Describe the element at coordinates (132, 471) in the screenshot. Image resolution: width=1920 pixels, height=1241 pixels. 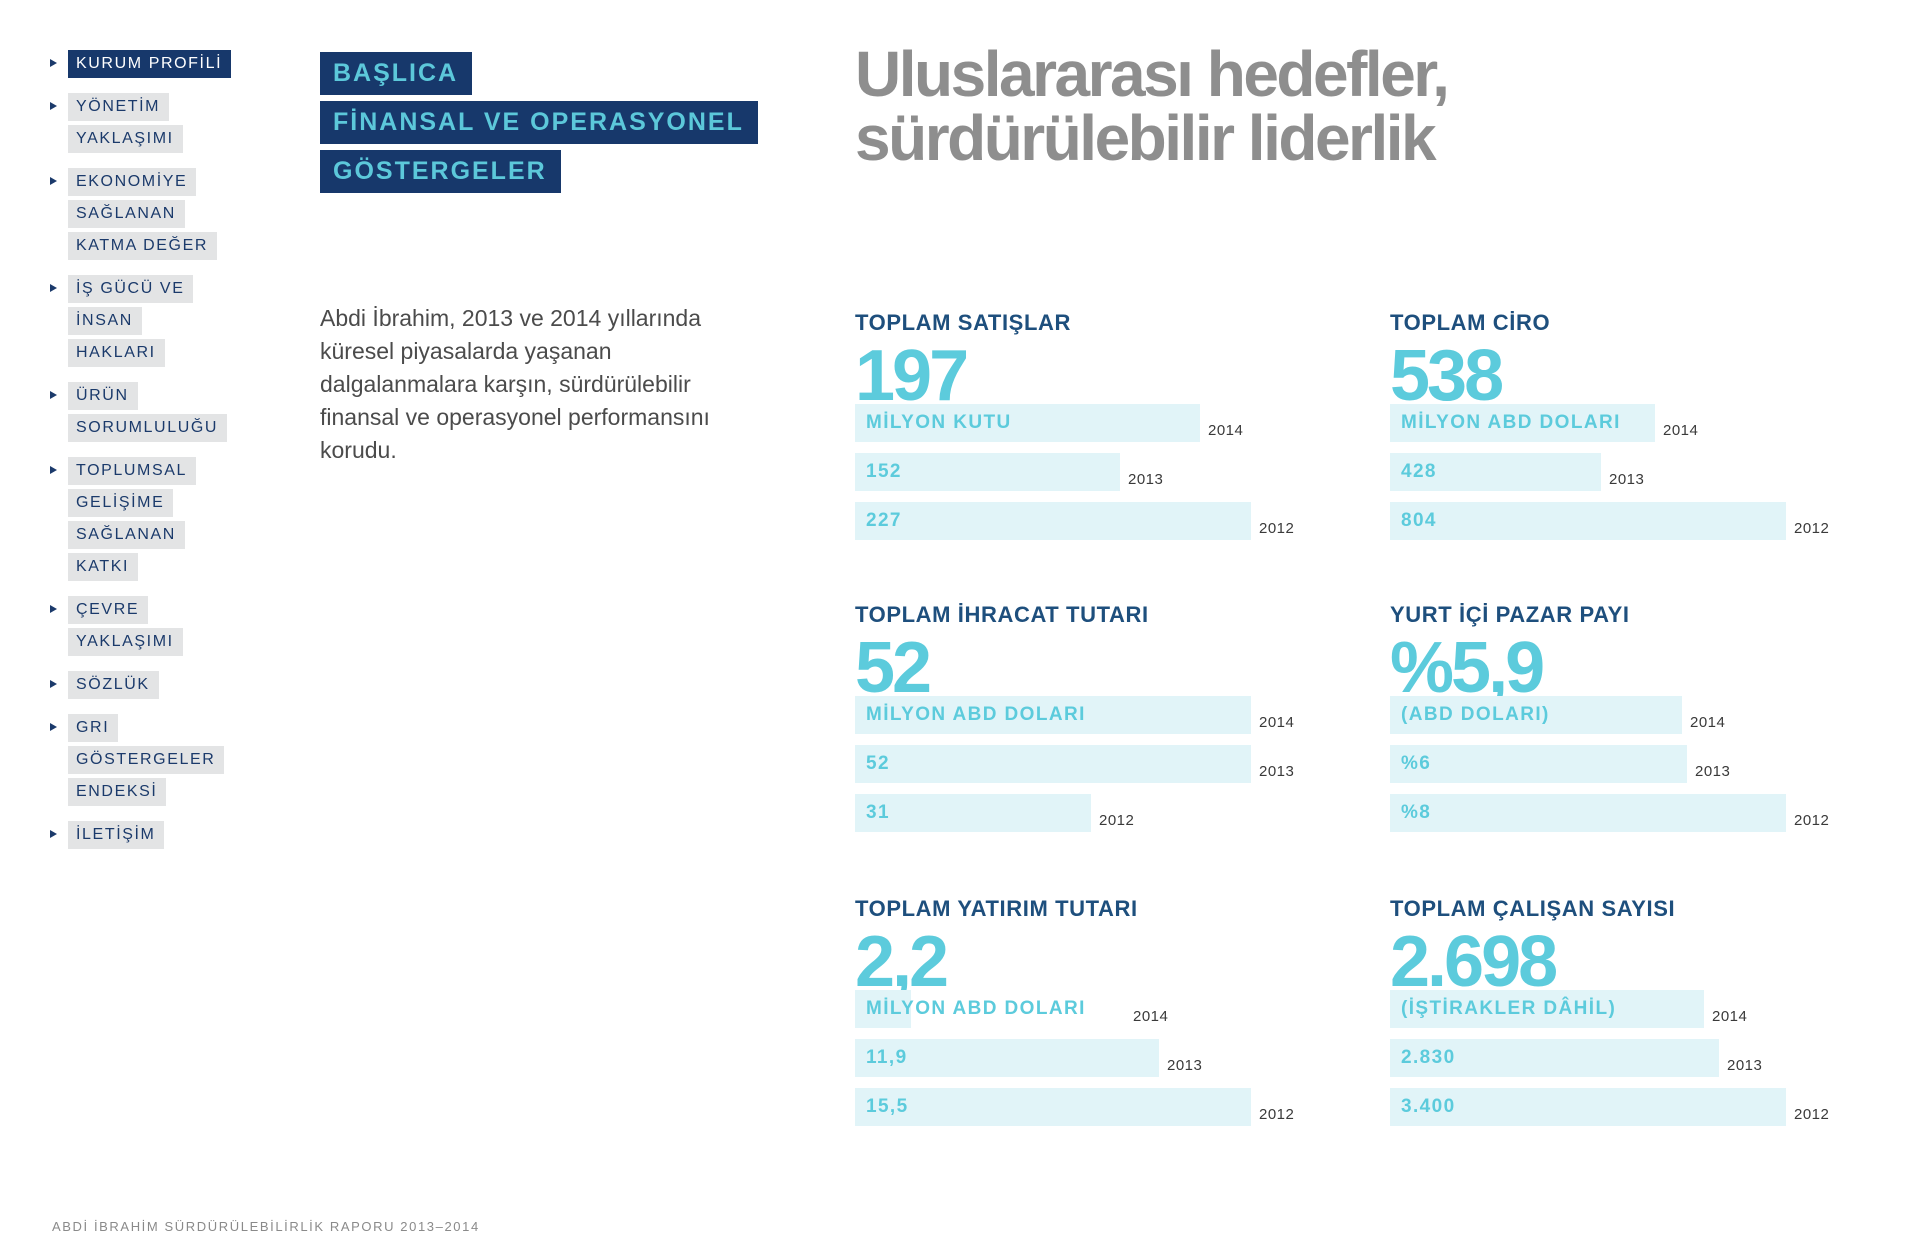
I see `nav-item-label: TOPLUMSAL` at that location.